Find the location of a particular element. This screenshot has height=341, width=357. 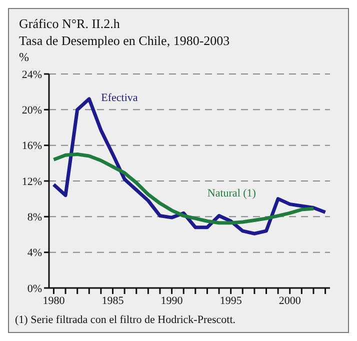

series-label: Natural (1) is located at coordinates (231, 193).